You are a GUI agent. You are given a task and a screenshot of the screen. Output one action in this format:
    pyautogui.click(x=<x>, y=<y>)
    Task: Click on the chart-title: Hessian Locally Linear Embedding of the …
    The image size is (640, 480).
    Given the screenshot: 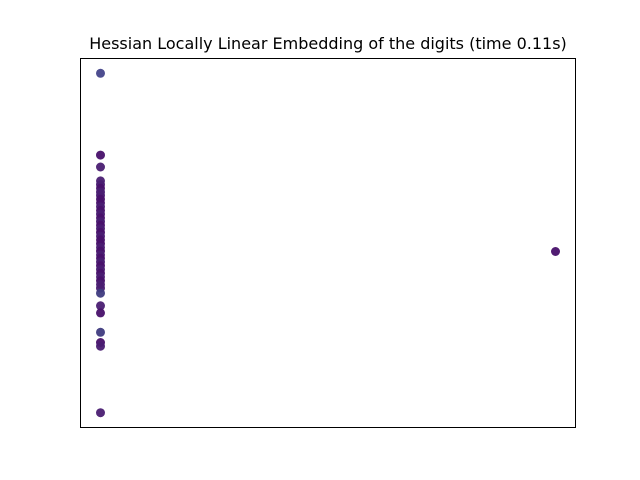 What is the action you would take?
    pyautogui.click(x=328, y=43)
    